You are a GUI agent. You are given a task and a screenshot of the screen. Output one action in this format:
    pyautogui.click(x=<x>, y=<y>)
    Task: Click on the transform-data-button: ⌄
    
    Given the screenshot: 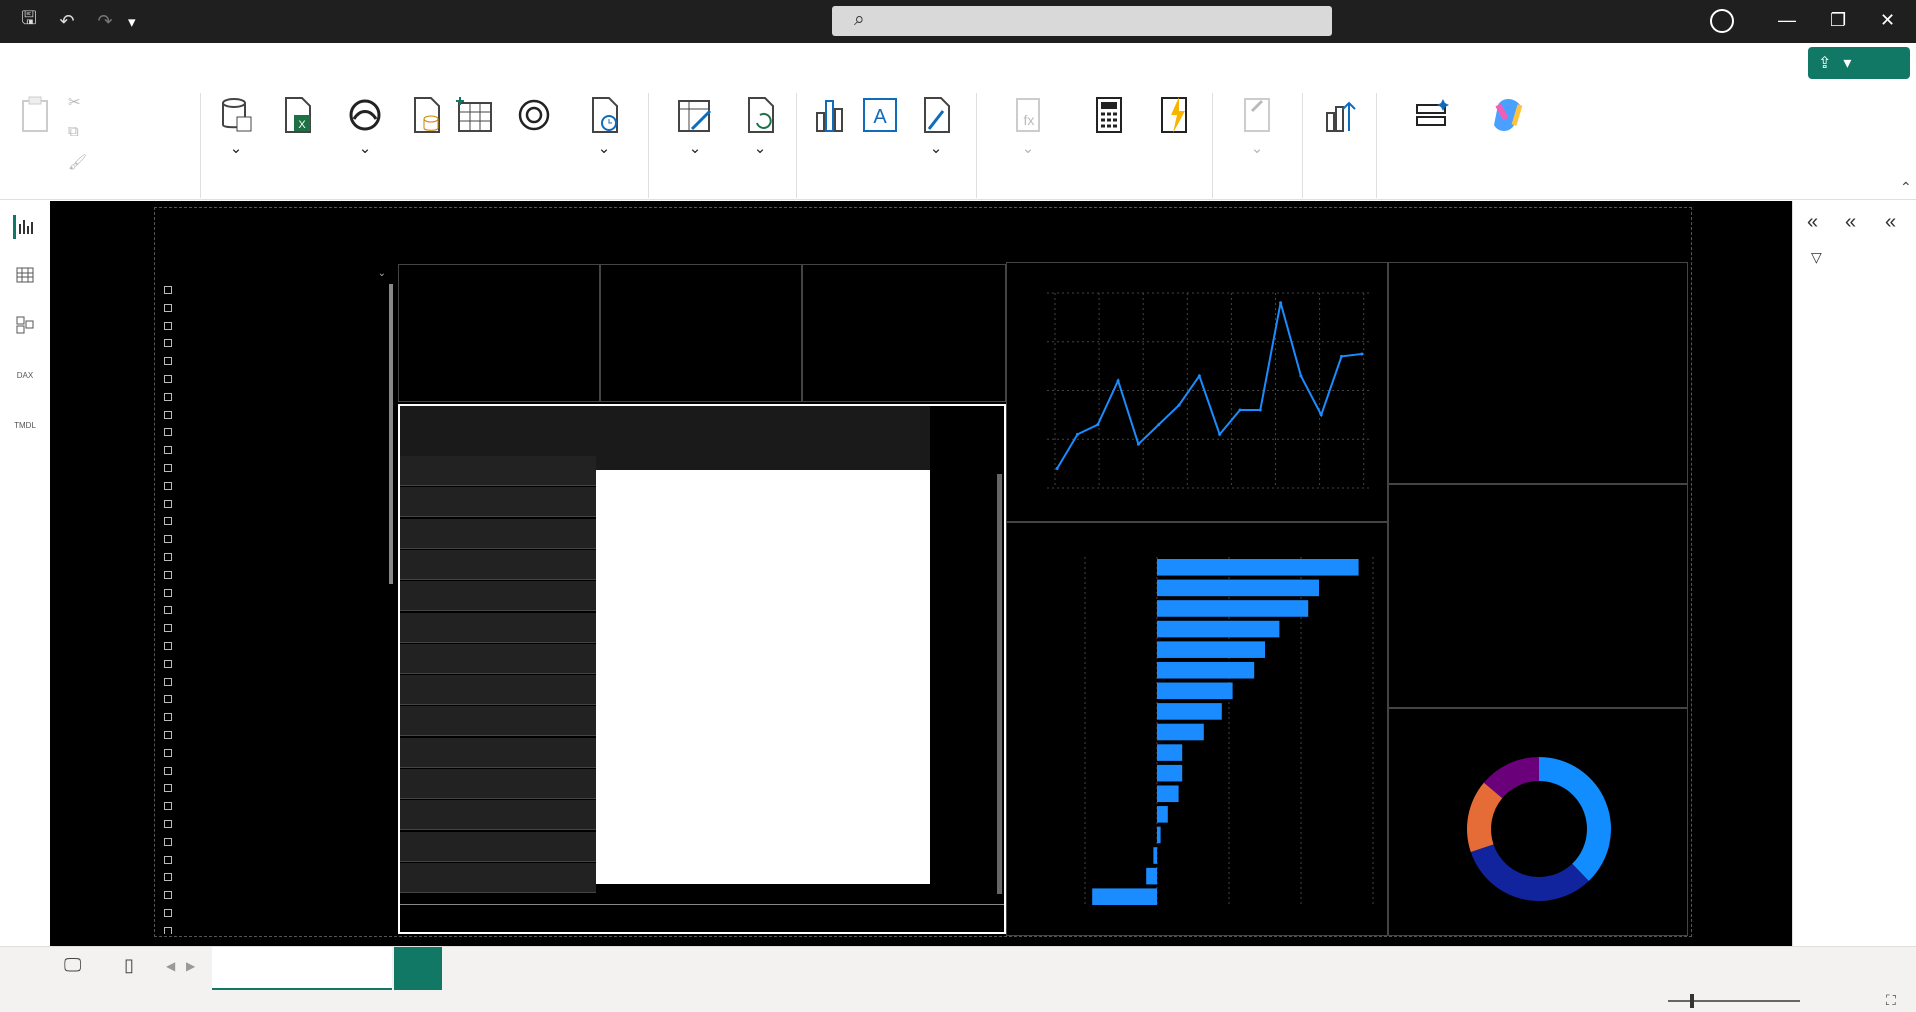 What is the action you would take?
    pyautogui.click(x=695, y=125)
    